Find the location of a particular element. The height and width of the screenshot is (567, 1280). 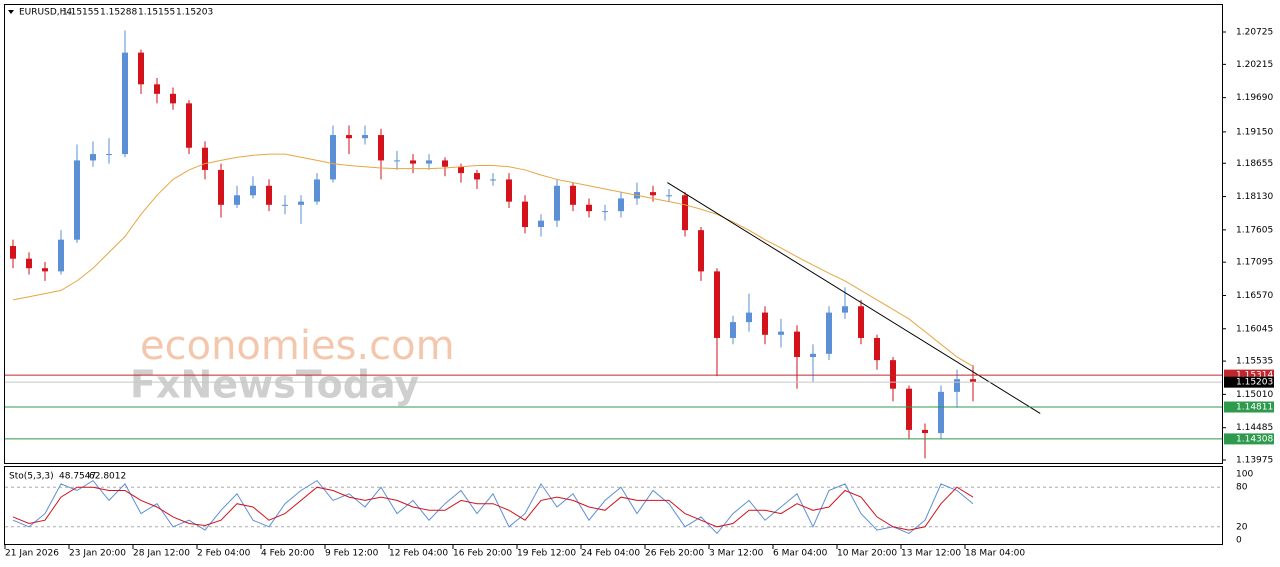

y-tick-label: 1.17605 is located at coordinates (1254, 230).